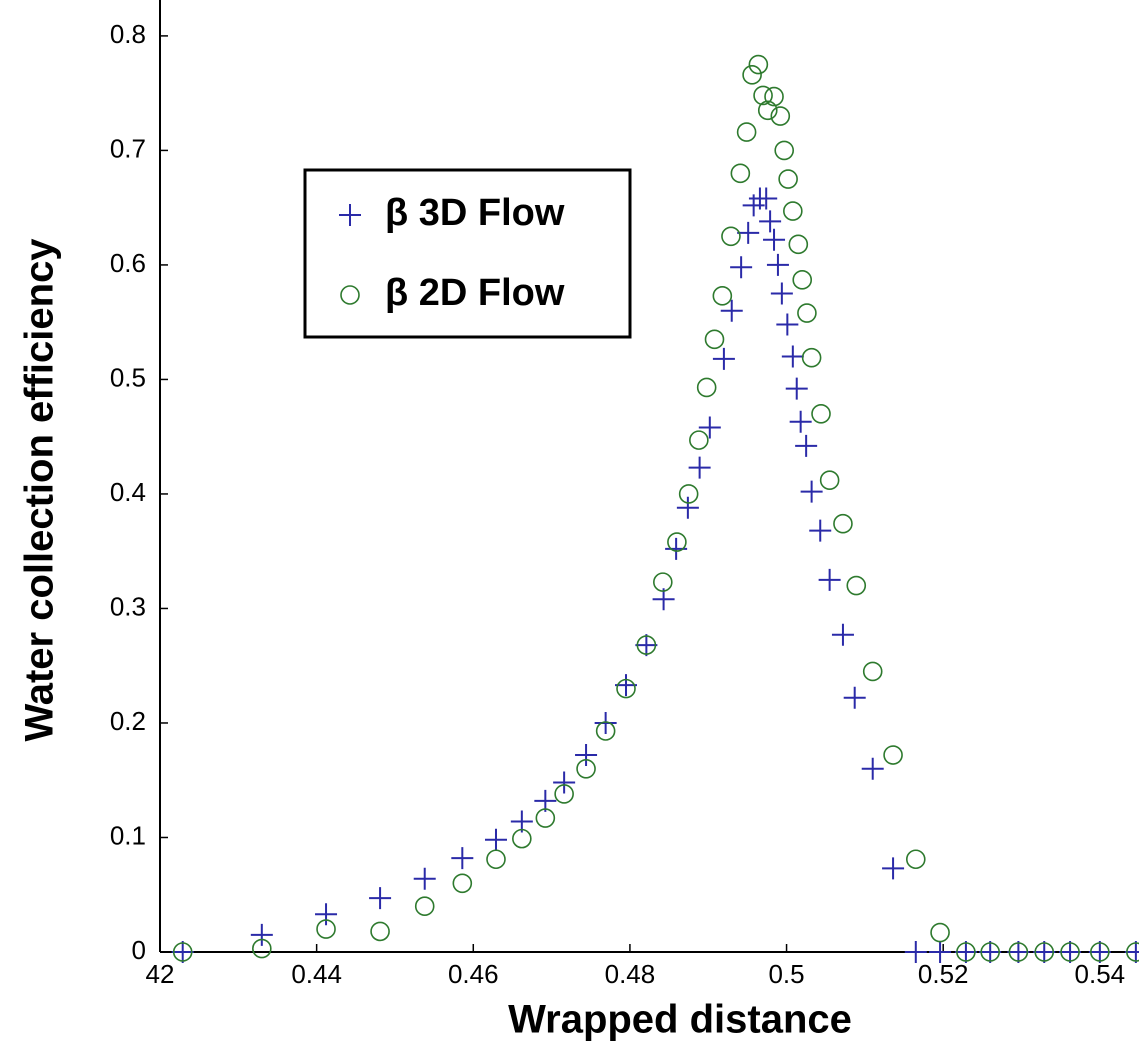  Describe the element at coordinates (128, 835) in the screenshot. I see `y-tick-label: 0.1` at that location.